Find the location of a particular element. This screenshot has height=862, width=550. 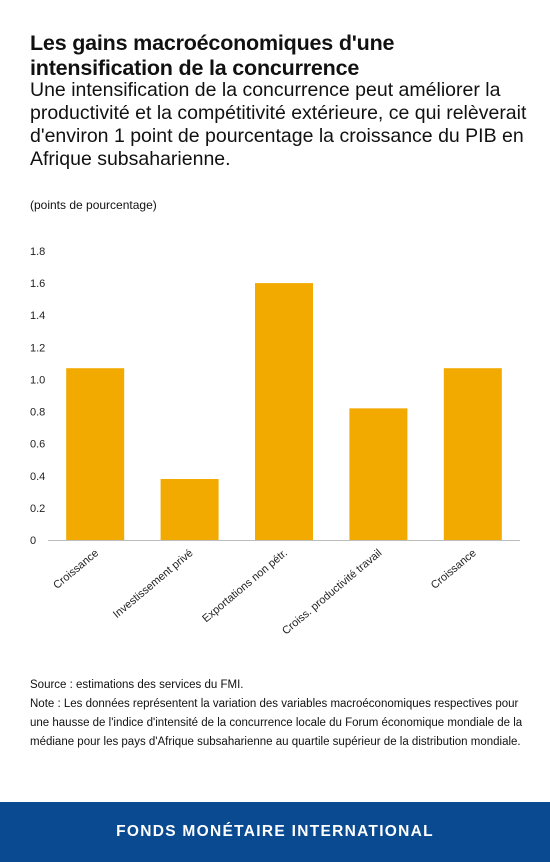

y-tick-label: 1.0 is located at coordinates (37, 380).